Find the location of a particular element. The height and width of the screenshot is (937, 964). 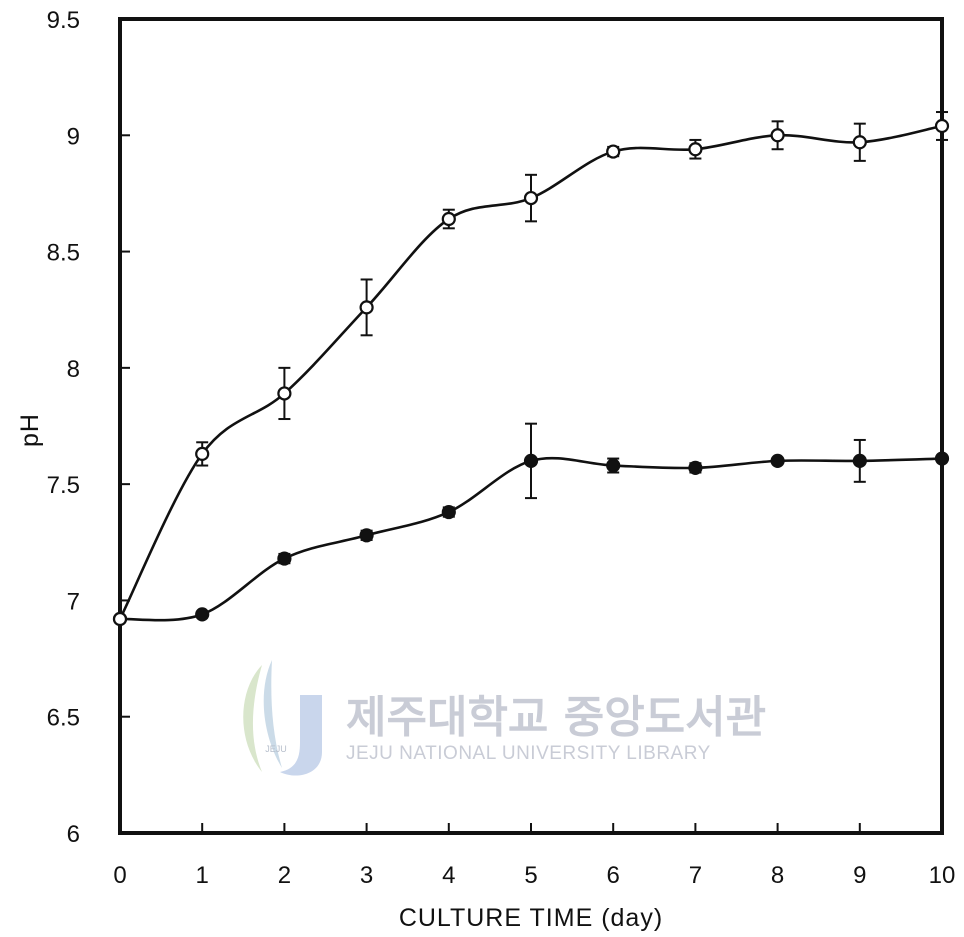

x-tick-label: 8 is located at coordinates (777, 875).